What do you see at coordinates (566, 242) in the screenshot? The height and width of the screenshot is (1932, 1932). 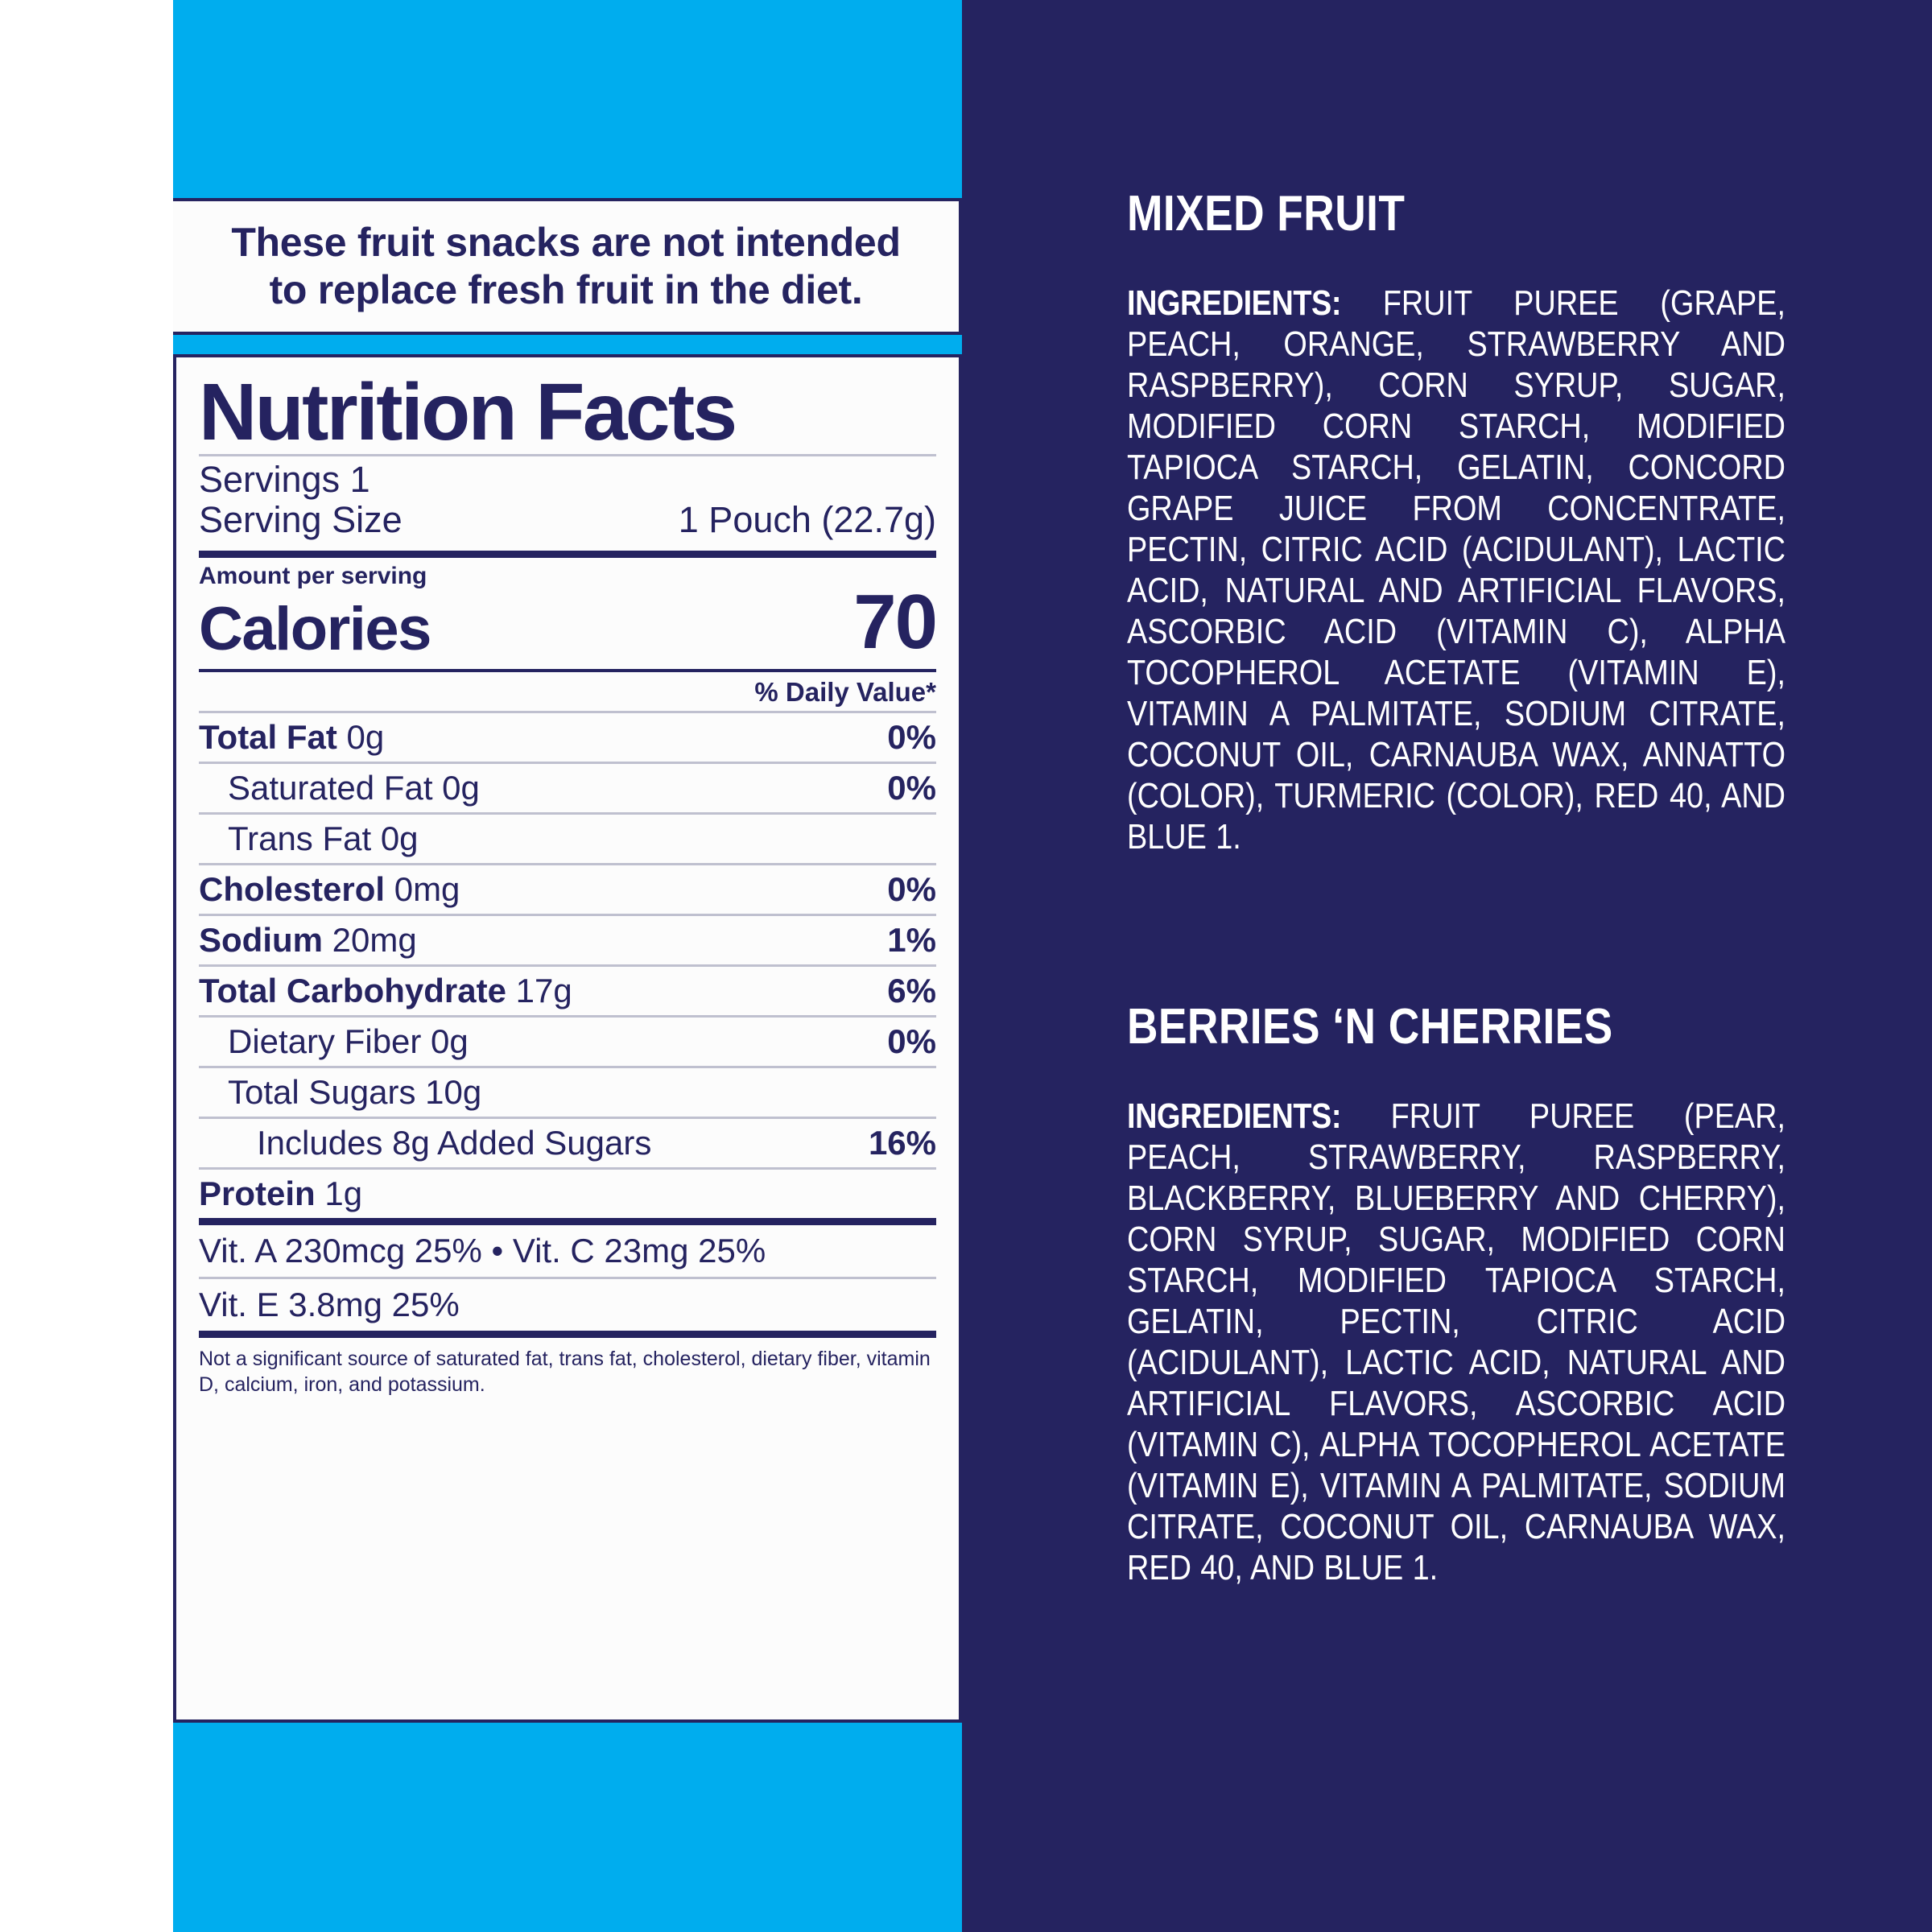 I see `disclaimer-line-1: These fruit snacks are not intended` at bounding box center [566, 242].